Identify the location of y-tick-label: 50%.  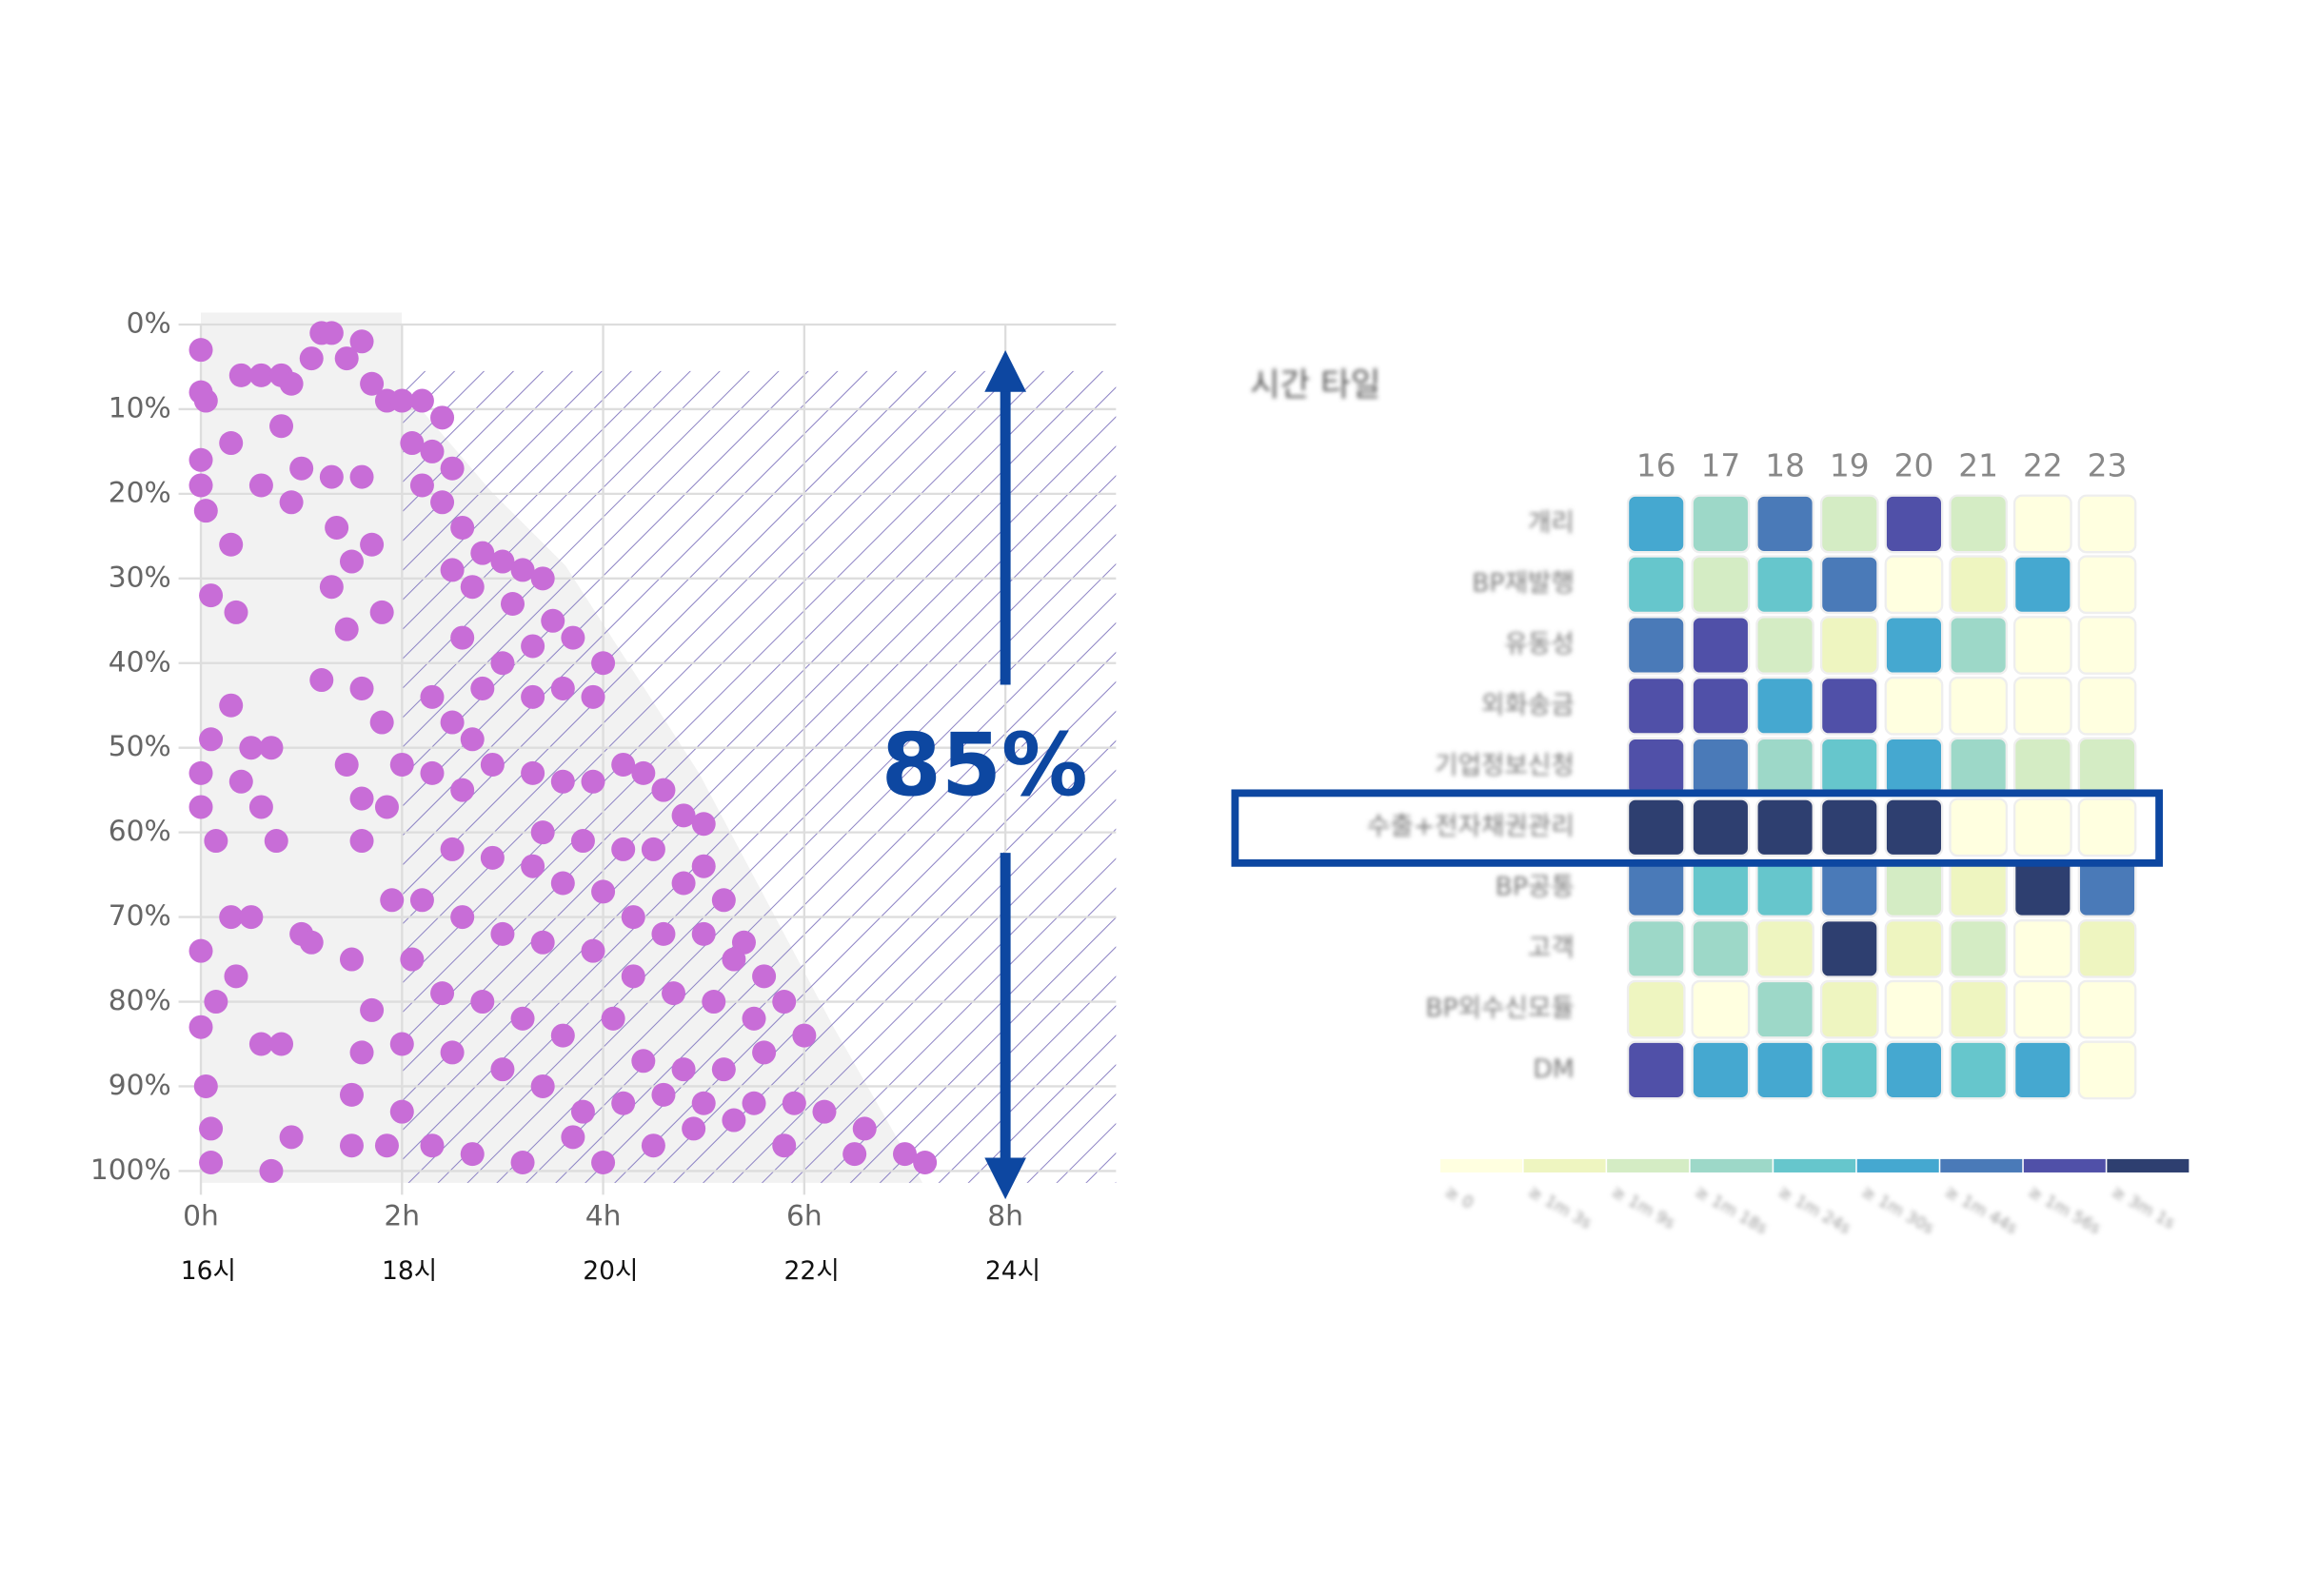
(140, 746).